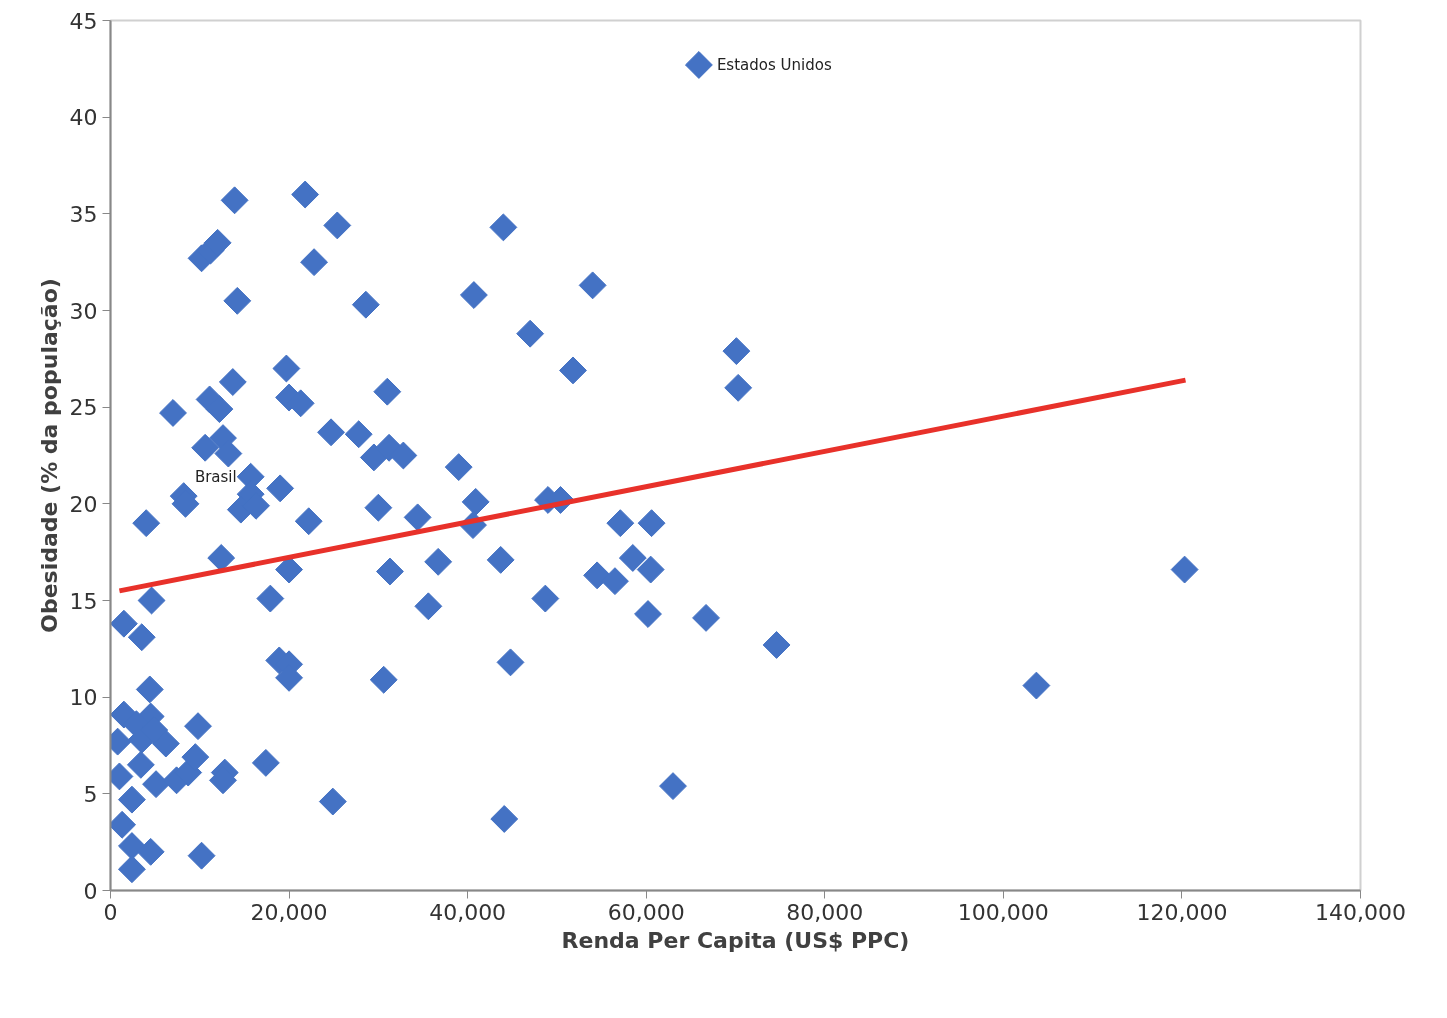 Image resolution: width=1447 pixels, height=1018 pixels. What do you see at coordinates (83, 311) in the screenshot?
I see `y-tick-label: 30` at bounding box center [83, 311].